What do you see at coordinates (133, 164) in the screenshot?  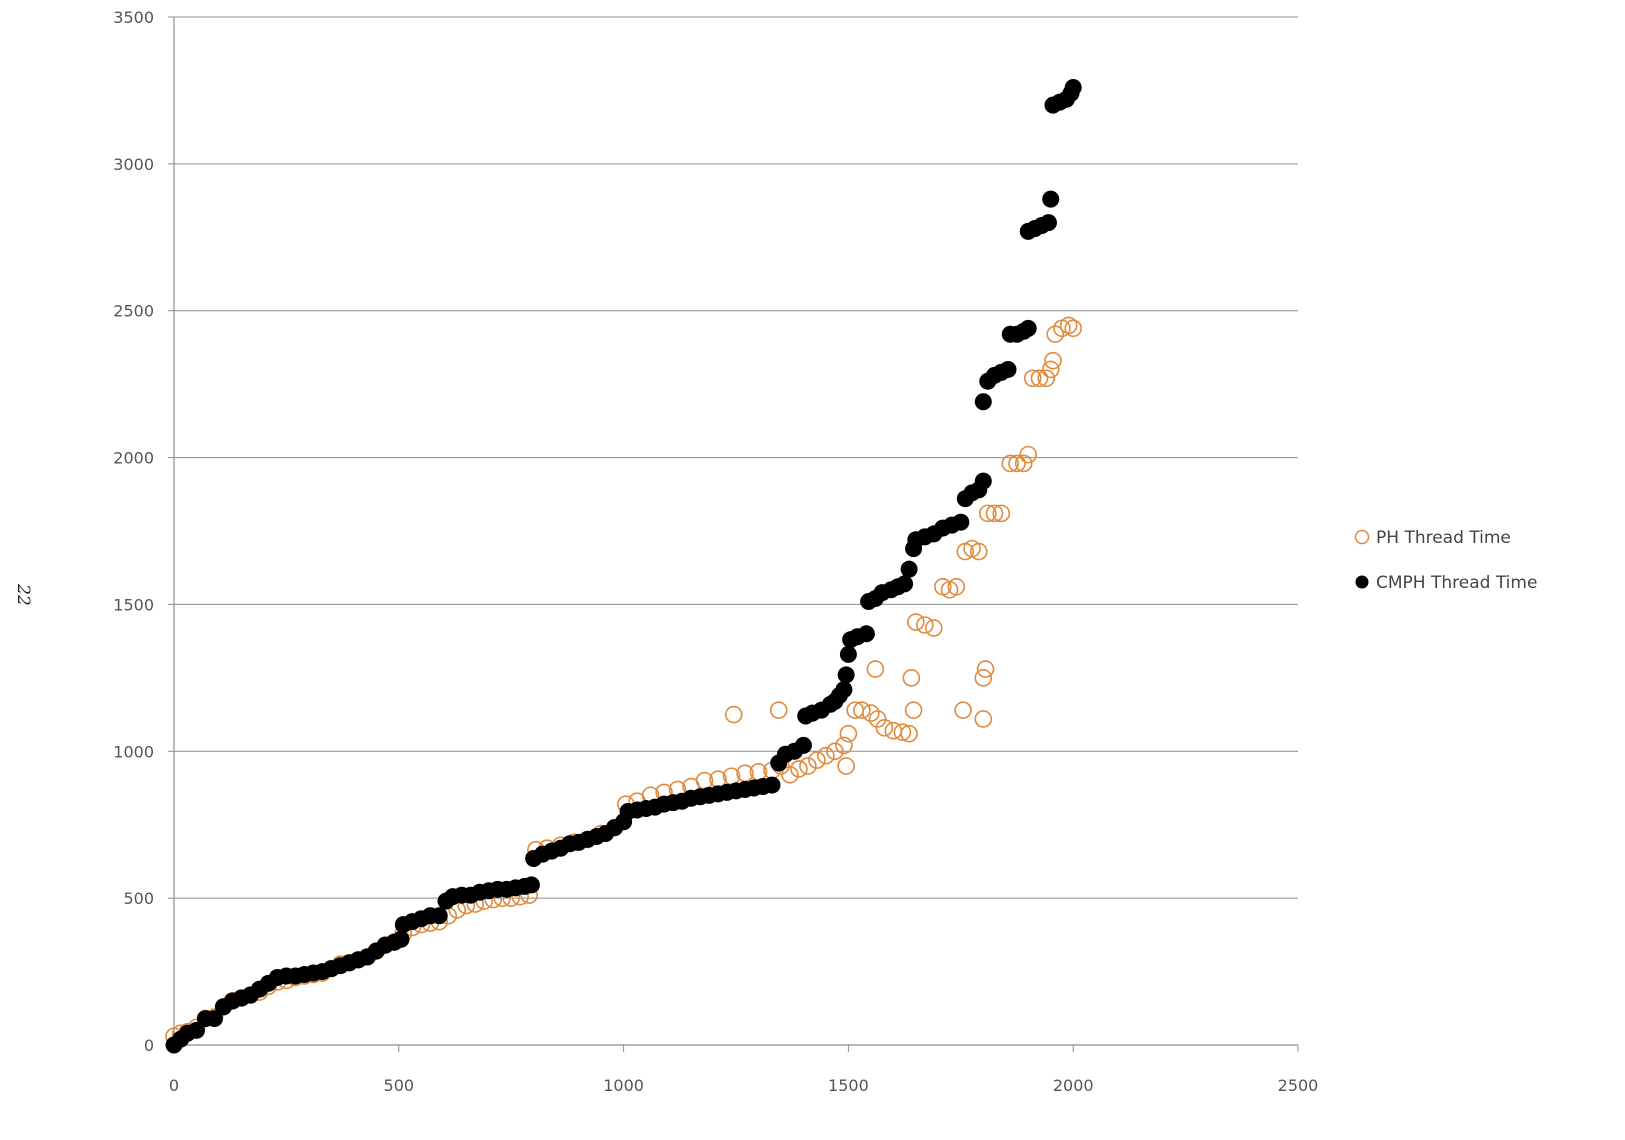 I see `y-tick-label: 3000` at bounding box center [133, 164].